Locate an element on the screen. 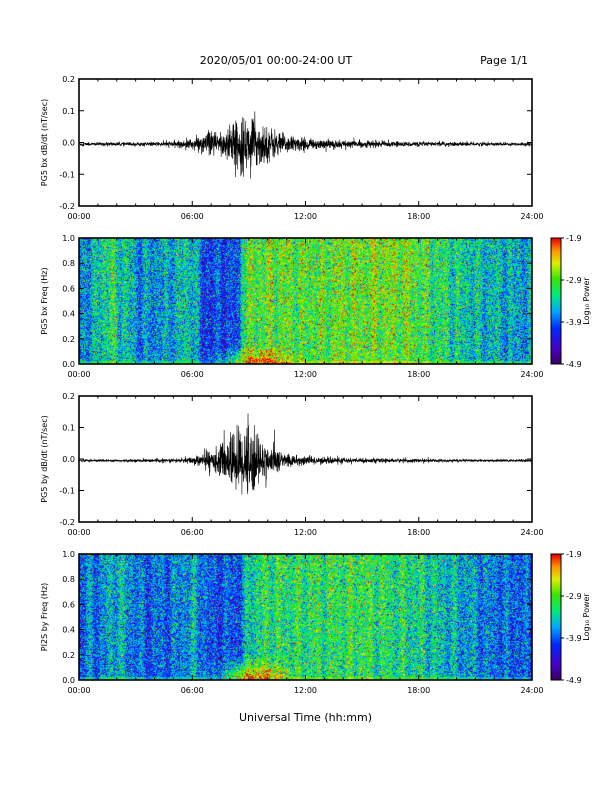  chart-title: 2020/05/01 00:00-24:00 UT is located at coordinates (276, 60).